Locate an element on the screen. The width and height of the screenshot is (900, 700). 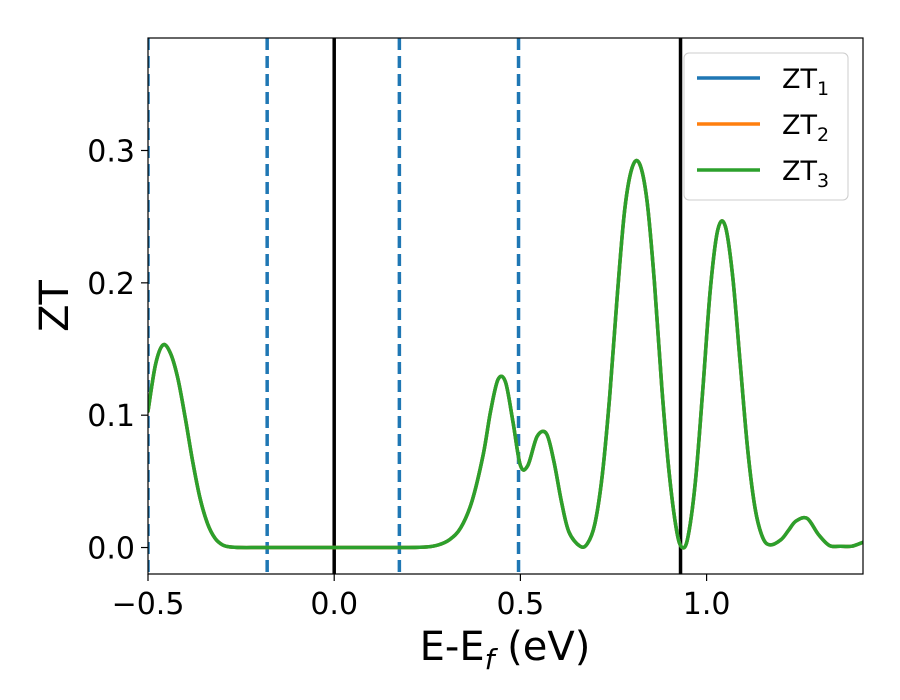
y-tick-label: 0.3 is located at coordinates (111, 151).